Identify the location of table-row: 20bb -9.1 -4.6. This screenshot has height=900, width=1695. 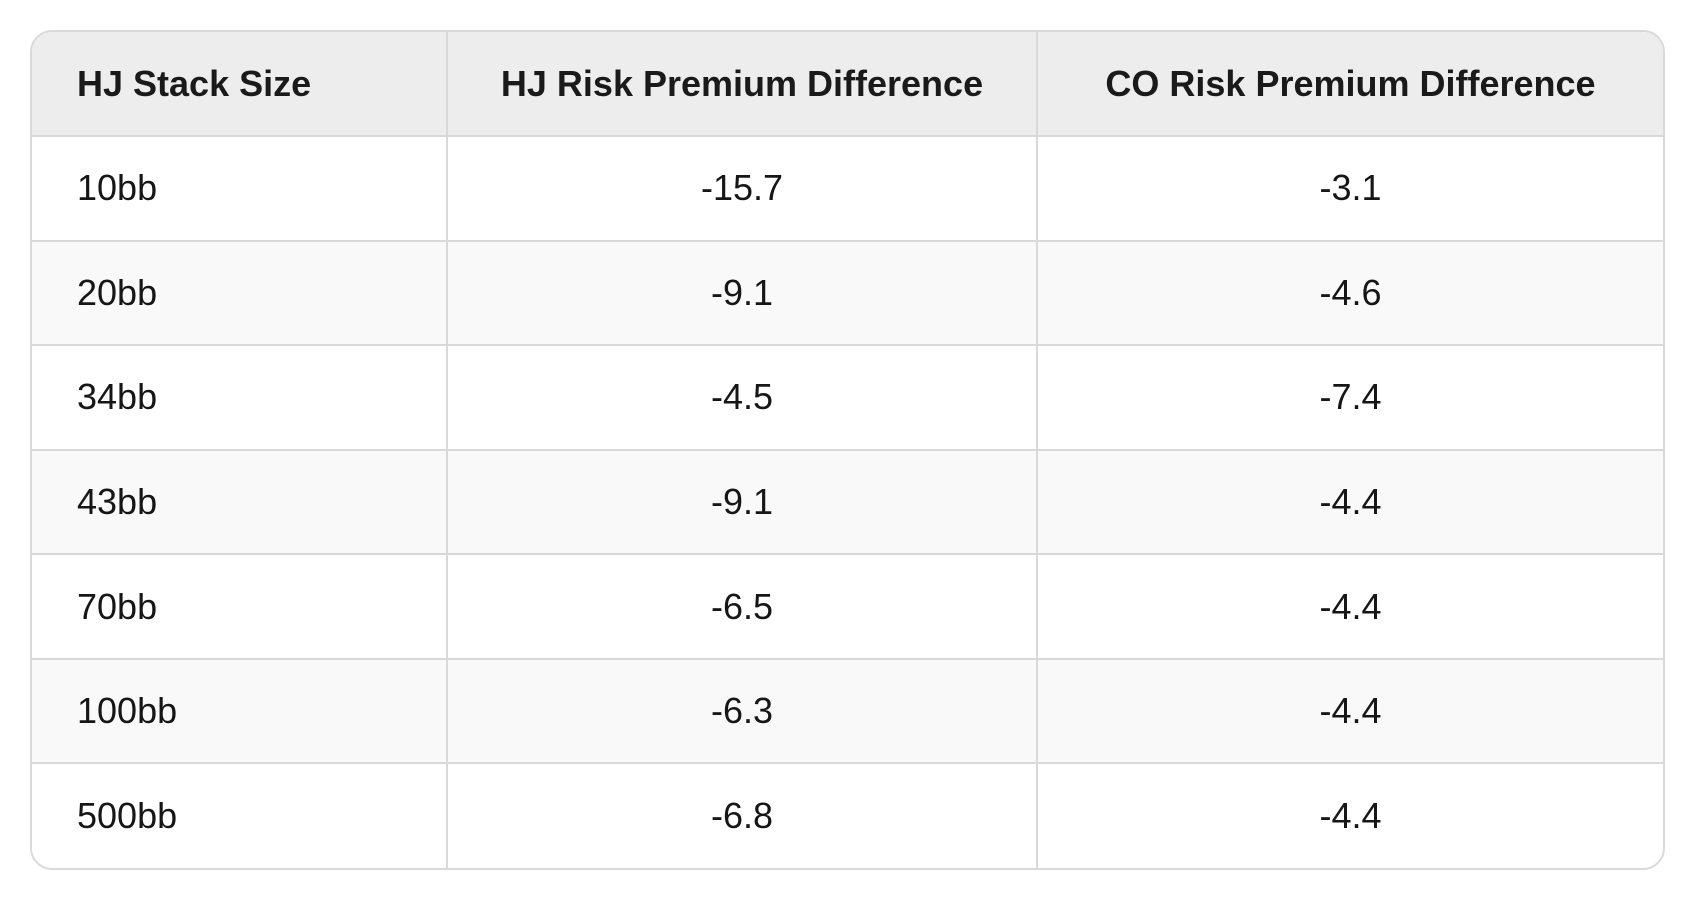
(847, 293).